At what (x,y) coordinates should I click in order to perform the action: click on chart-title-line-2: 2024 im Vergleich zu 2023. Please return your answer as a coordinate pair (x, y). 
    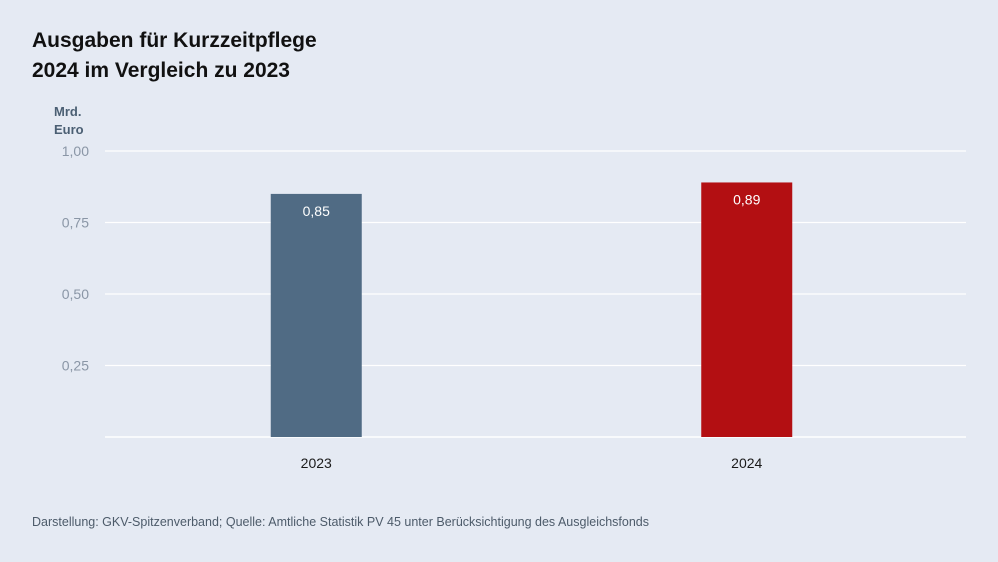
    Looking at the image, I should click on (161, 70).